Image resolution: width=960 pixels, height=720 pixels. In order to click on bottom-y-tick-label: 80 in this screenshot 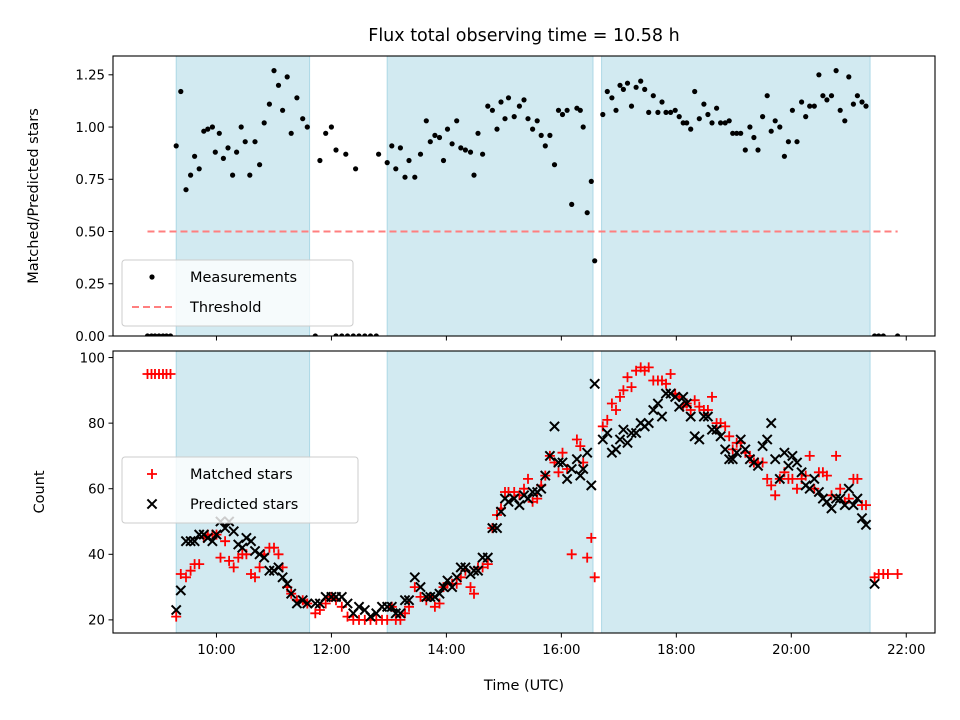, I will do `click(96, 424)`.